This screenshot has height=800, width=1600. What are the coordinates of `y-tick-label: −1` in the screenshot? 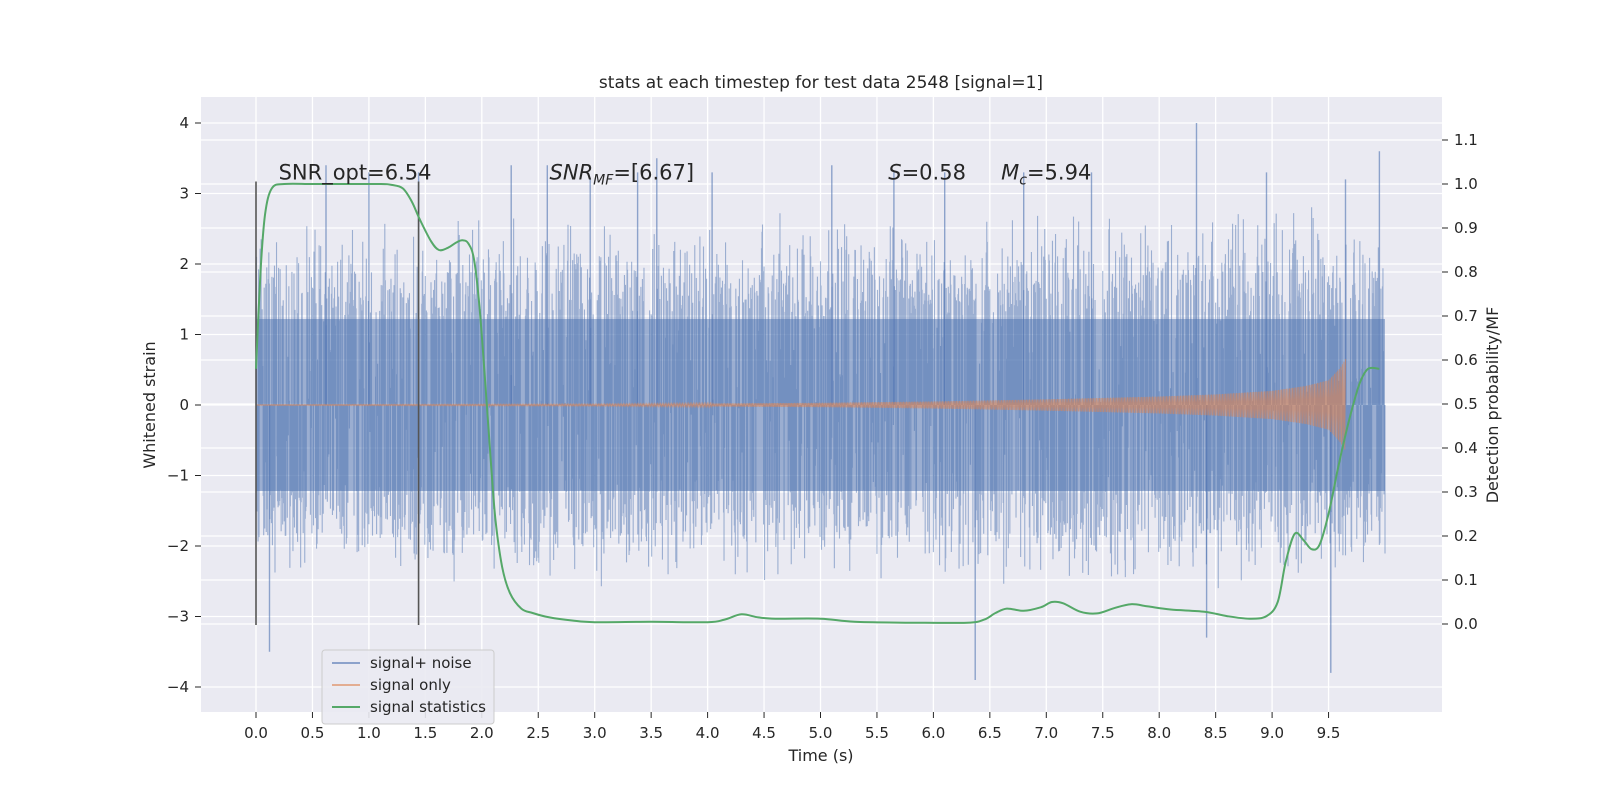 It's located at (178, 476).